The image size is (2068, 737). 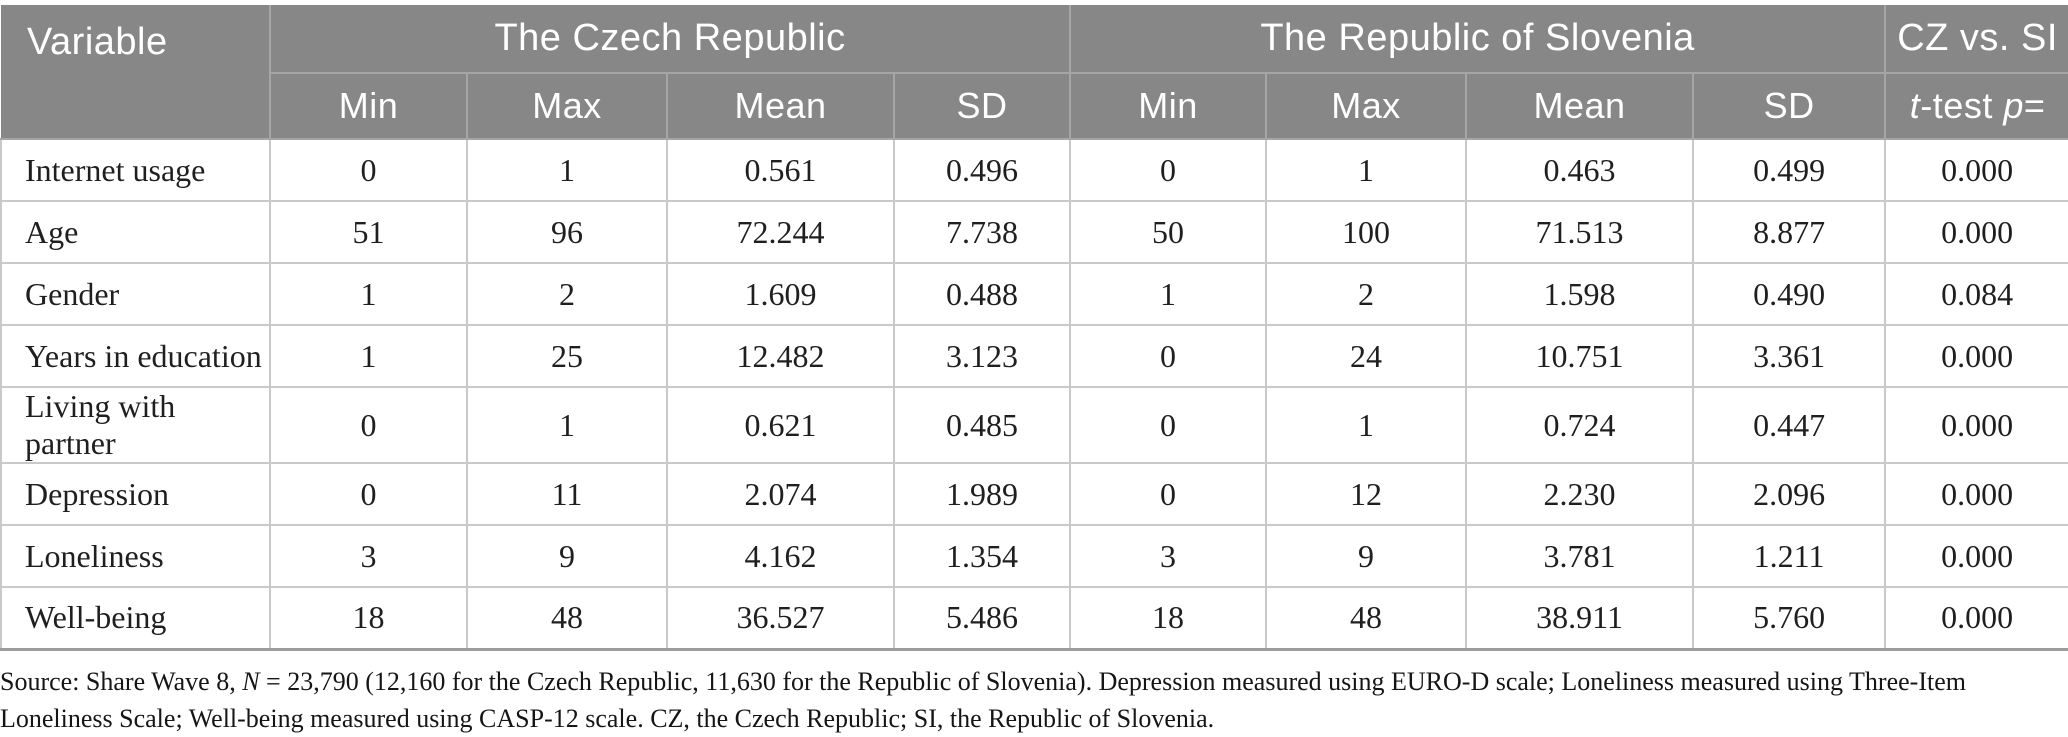 I want to click on si-max-cell: 48, so click(x=1366, y=618).